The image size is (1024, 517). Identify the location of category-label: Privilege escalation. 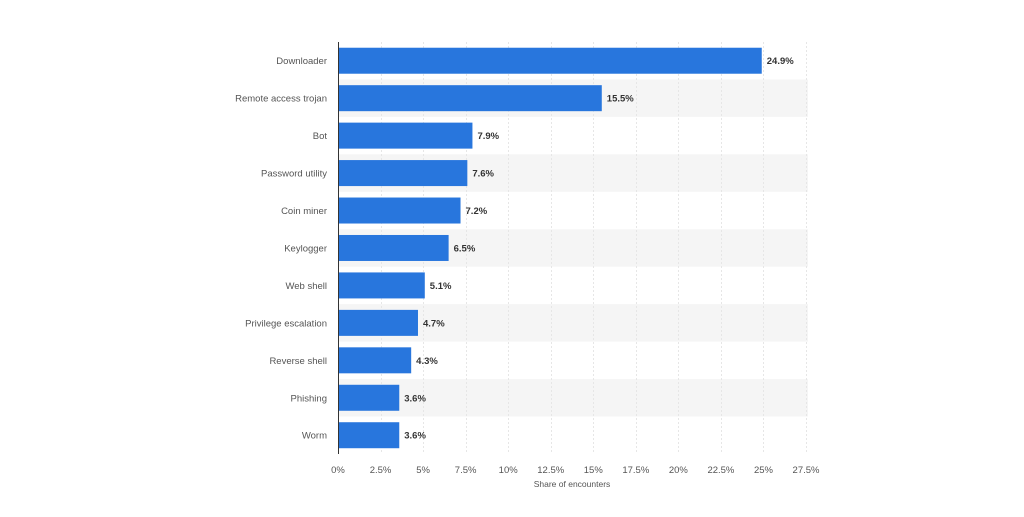
(286, 323).